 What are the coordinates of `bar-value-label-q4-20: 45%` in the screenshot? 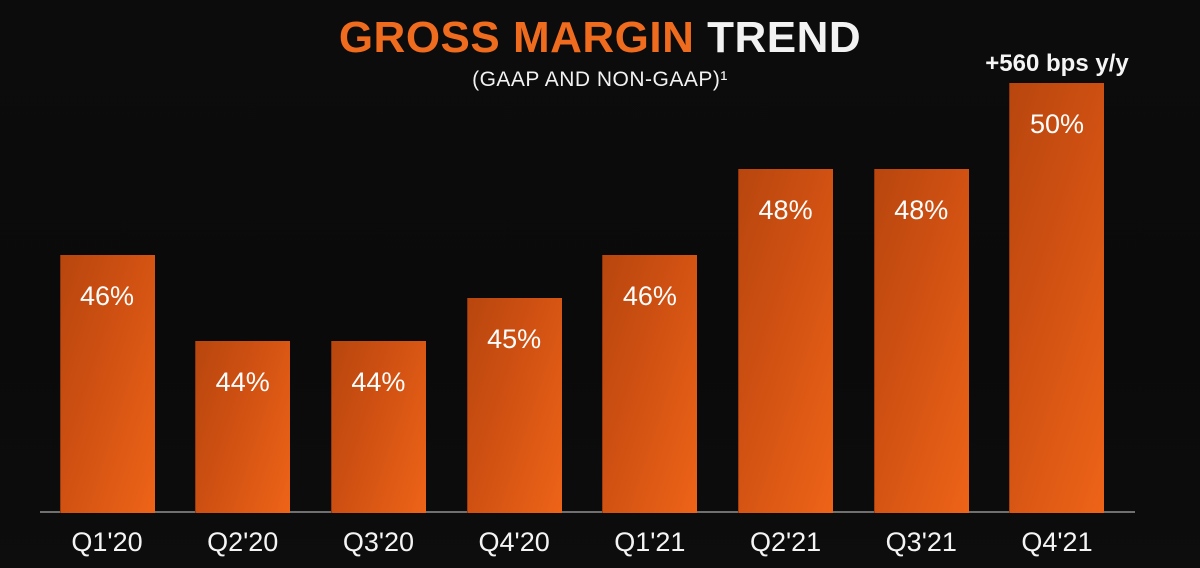 It's located at (514, 339).